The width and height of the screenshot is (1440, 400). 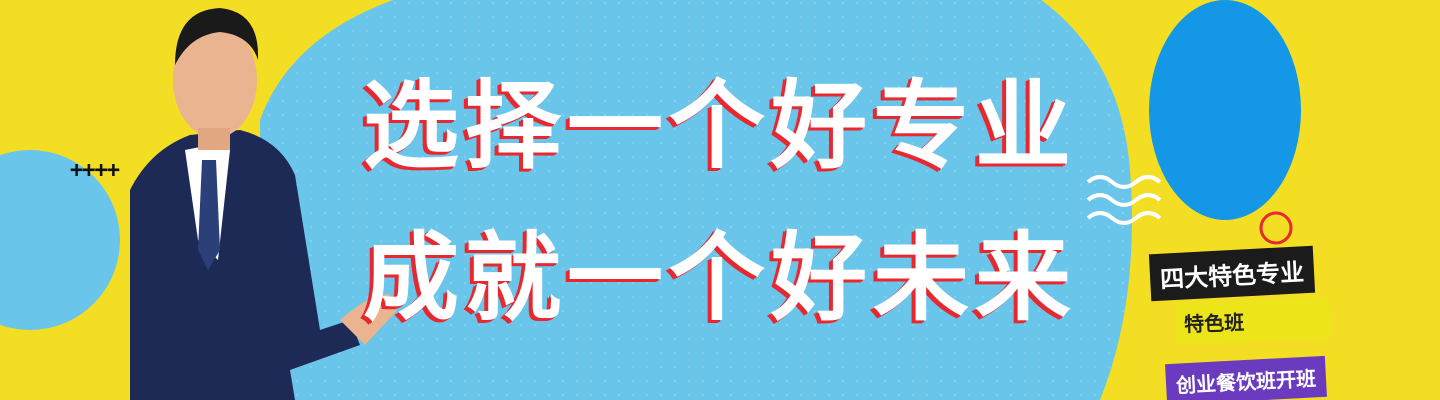 What do you see at coordinates (1225, 110) in the screenshot?
I see `right-blue-circle` at bounding box center [1225, 110].